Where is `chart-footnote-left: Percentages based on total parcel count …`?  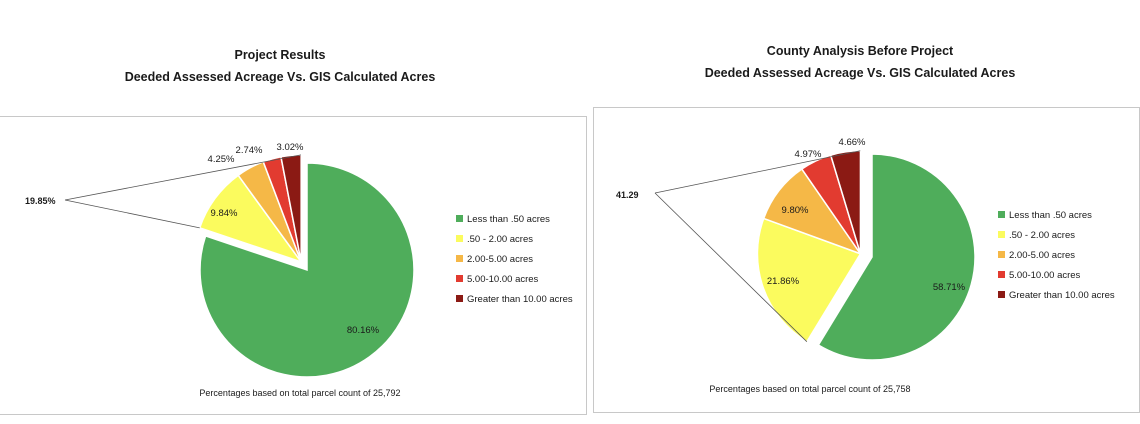
chart-footnote-left: Percentages based on total parcel count … is located at coordinates (300, 393).